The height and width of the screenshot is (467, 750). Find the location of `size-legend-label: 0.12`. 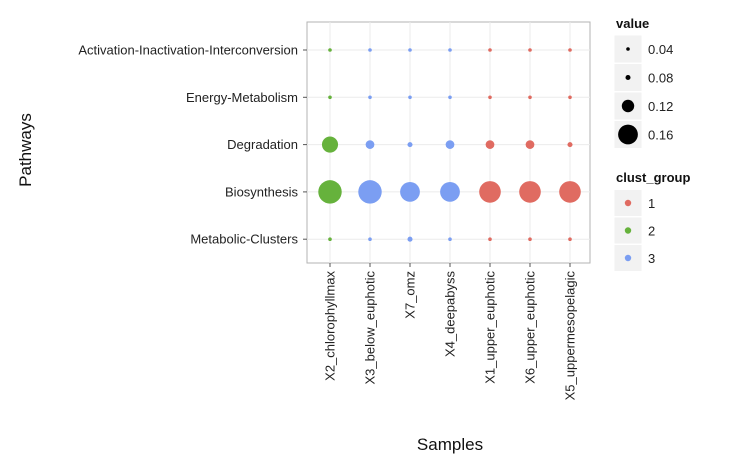

size-legend-label: 0.12 is located at coordinates (660, 106).